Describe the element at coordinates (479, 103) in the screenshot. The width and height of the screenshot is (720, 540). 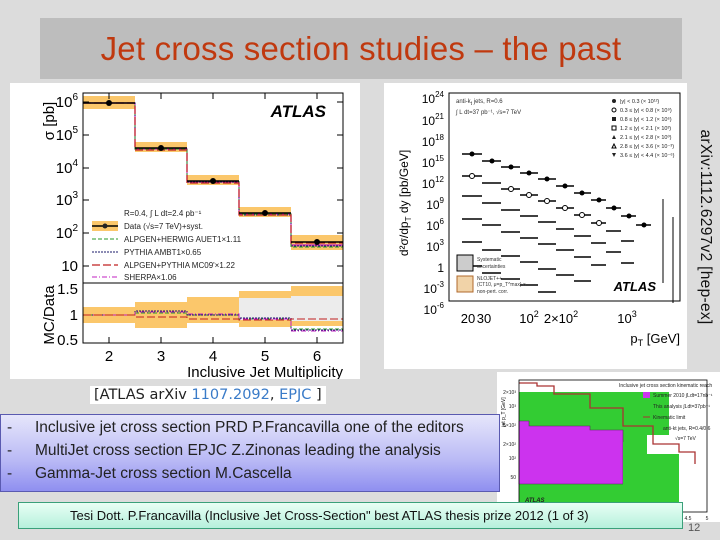
I see `svg-text: anti-kt jets, R=0.6` at that location.